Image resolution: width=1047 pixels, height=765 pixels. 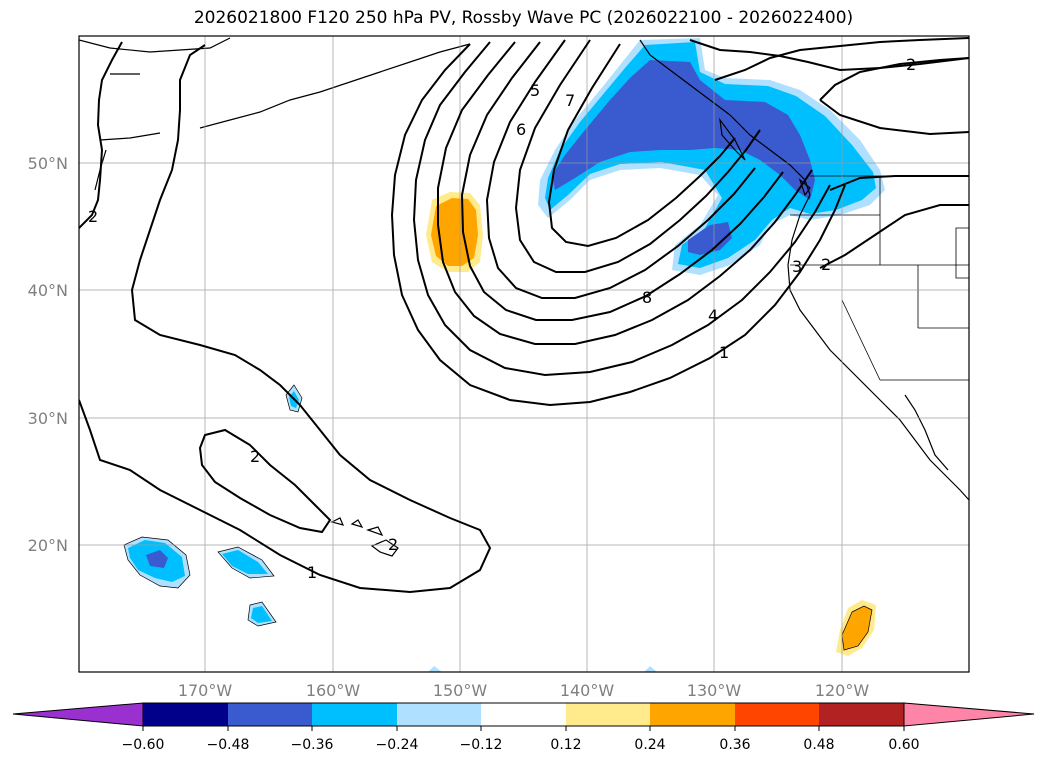 What do you see at coordinates (649, 745) in the screenshot?
I see `colorbar-tick-label: 0.24` at bounding box center [649, 745].